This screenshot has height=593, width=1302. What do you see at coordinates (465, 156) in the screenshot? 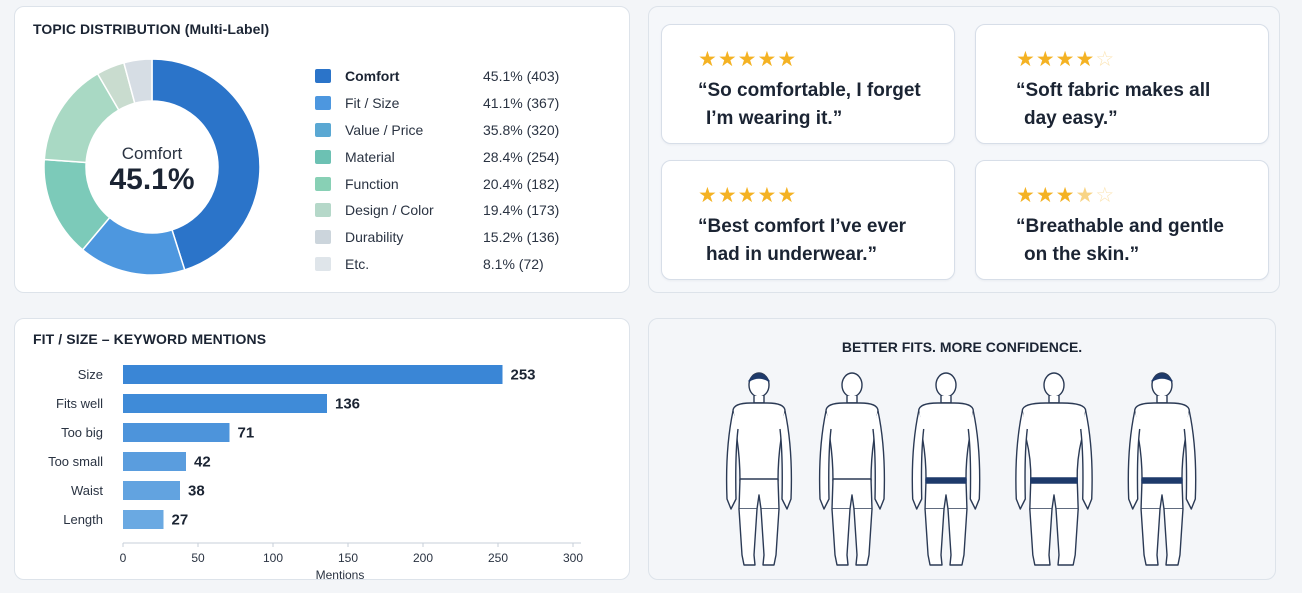
I see `legend-item: Material 28.4% (254)` at bounding box center [465, 156].